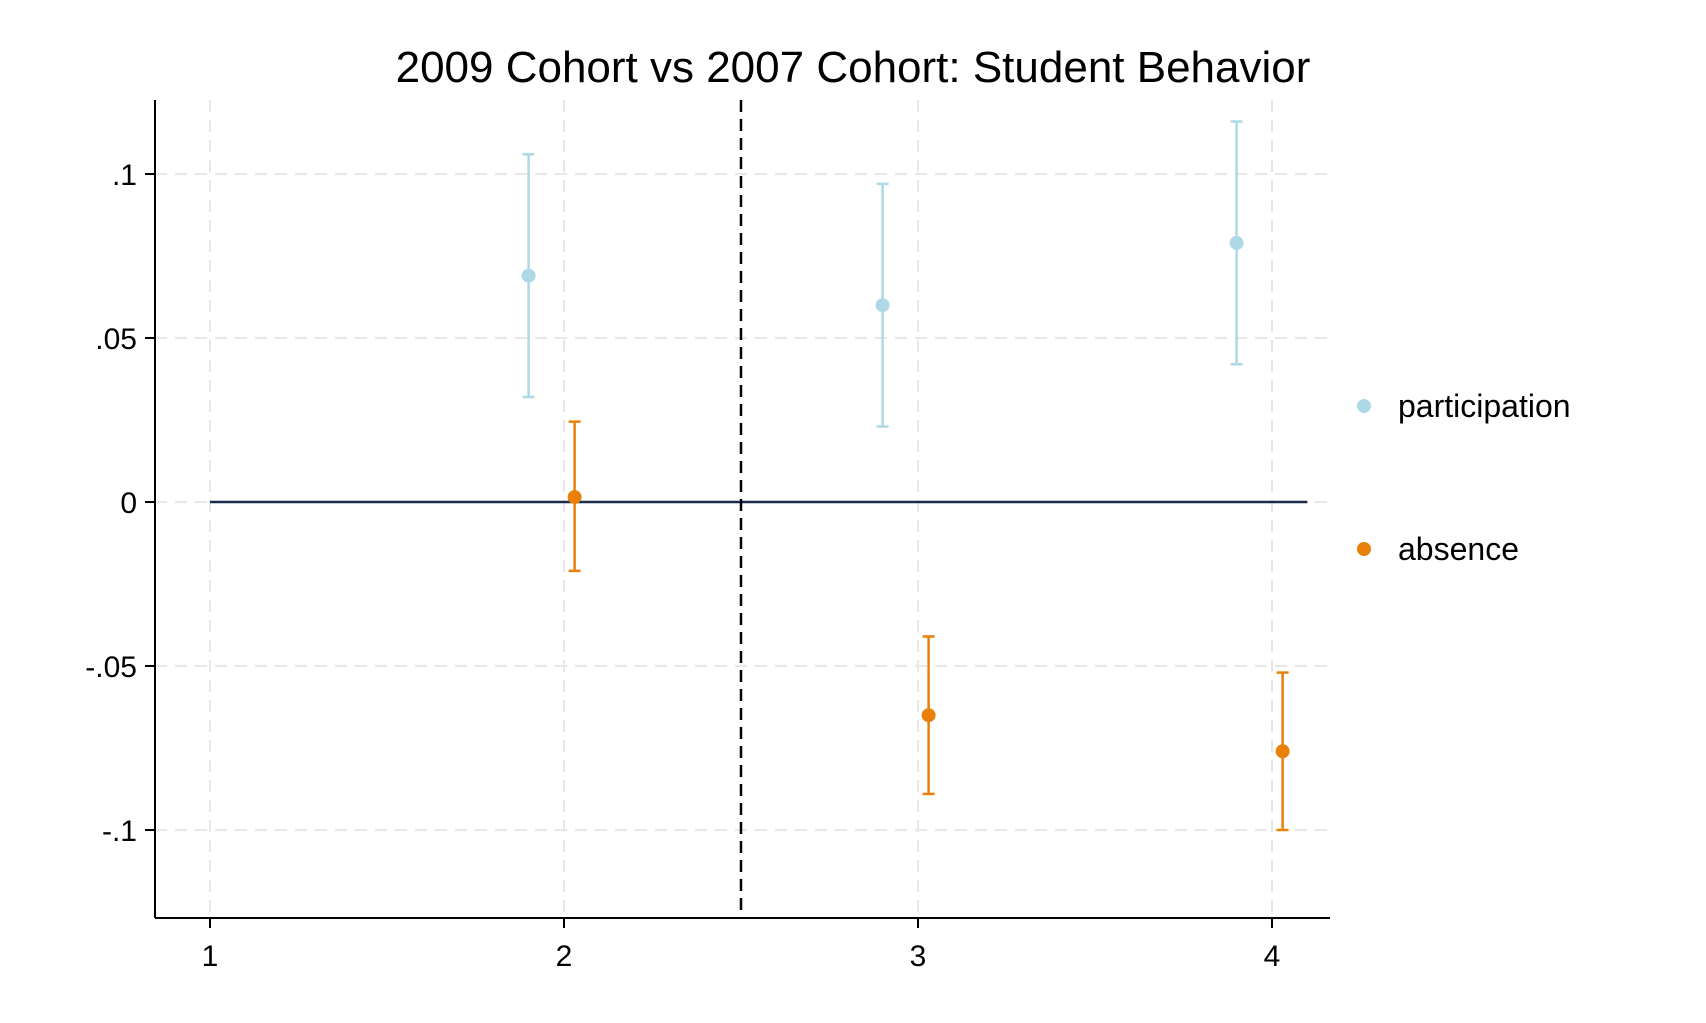 This screenshot has height=1023, width=1706. I want to click on x-tick-label-1: 2, so click(564, 956).